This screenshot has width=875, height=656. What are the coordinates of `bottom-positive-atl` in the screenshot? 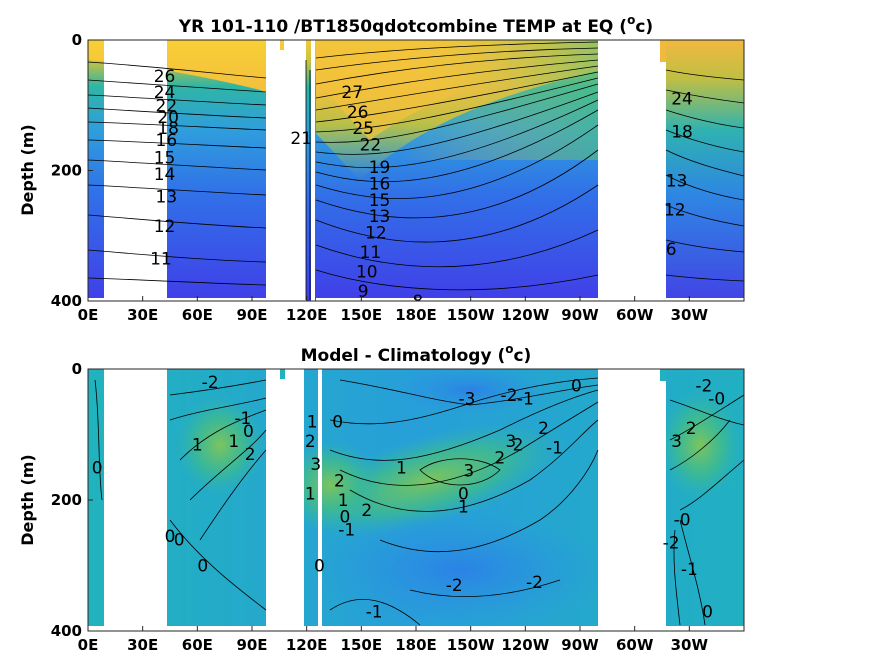 It's located at (700, 445).